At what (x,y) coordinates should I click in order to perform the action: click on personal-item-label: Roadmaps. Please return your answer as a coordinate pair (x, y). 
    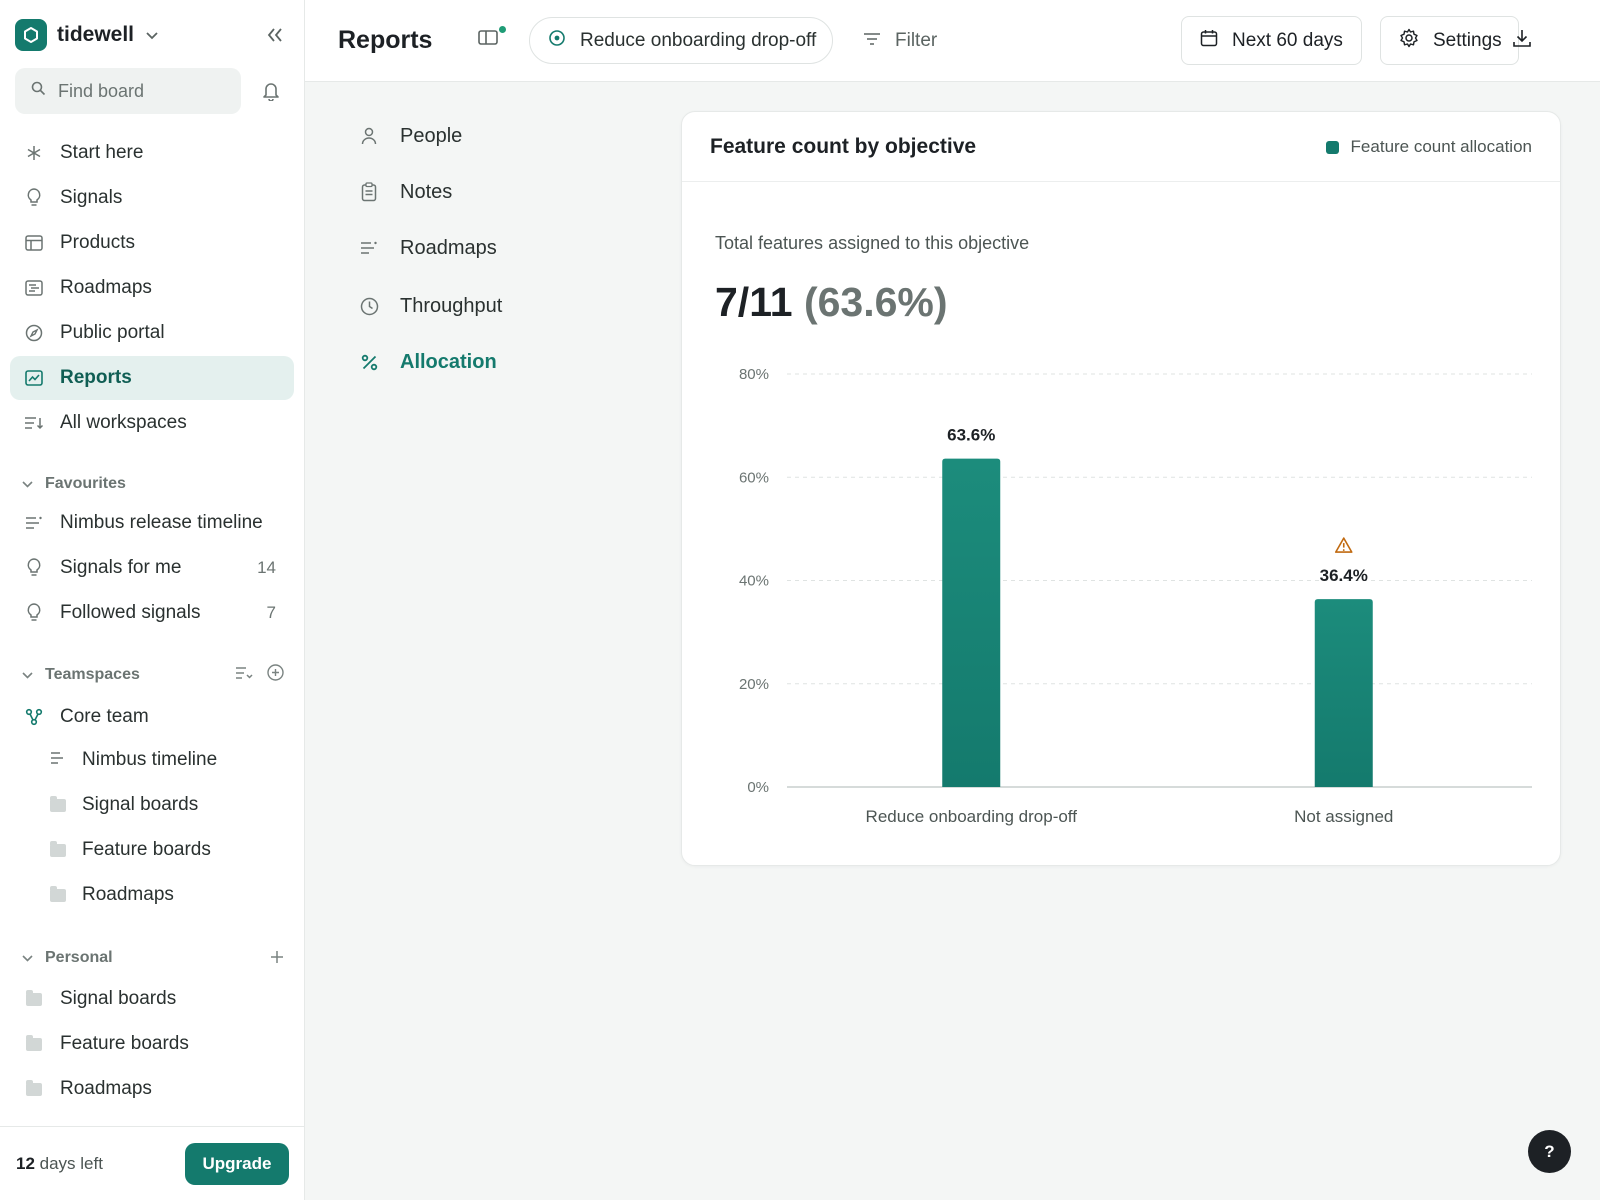
    Looking at the image, I should click on (106, 1088).